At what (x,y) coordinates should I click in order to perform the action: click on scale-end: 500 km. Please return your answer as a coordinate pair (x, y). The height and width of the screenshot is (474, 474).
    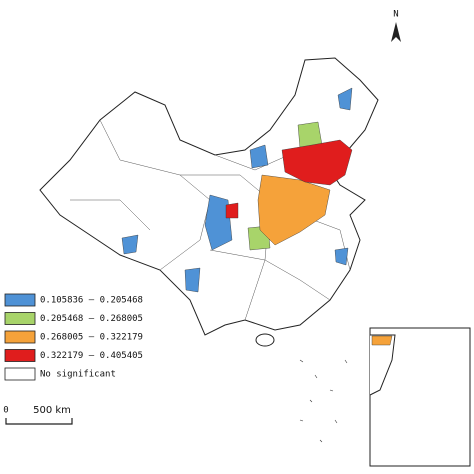
    Looking at the image, I should click on (52, 410).